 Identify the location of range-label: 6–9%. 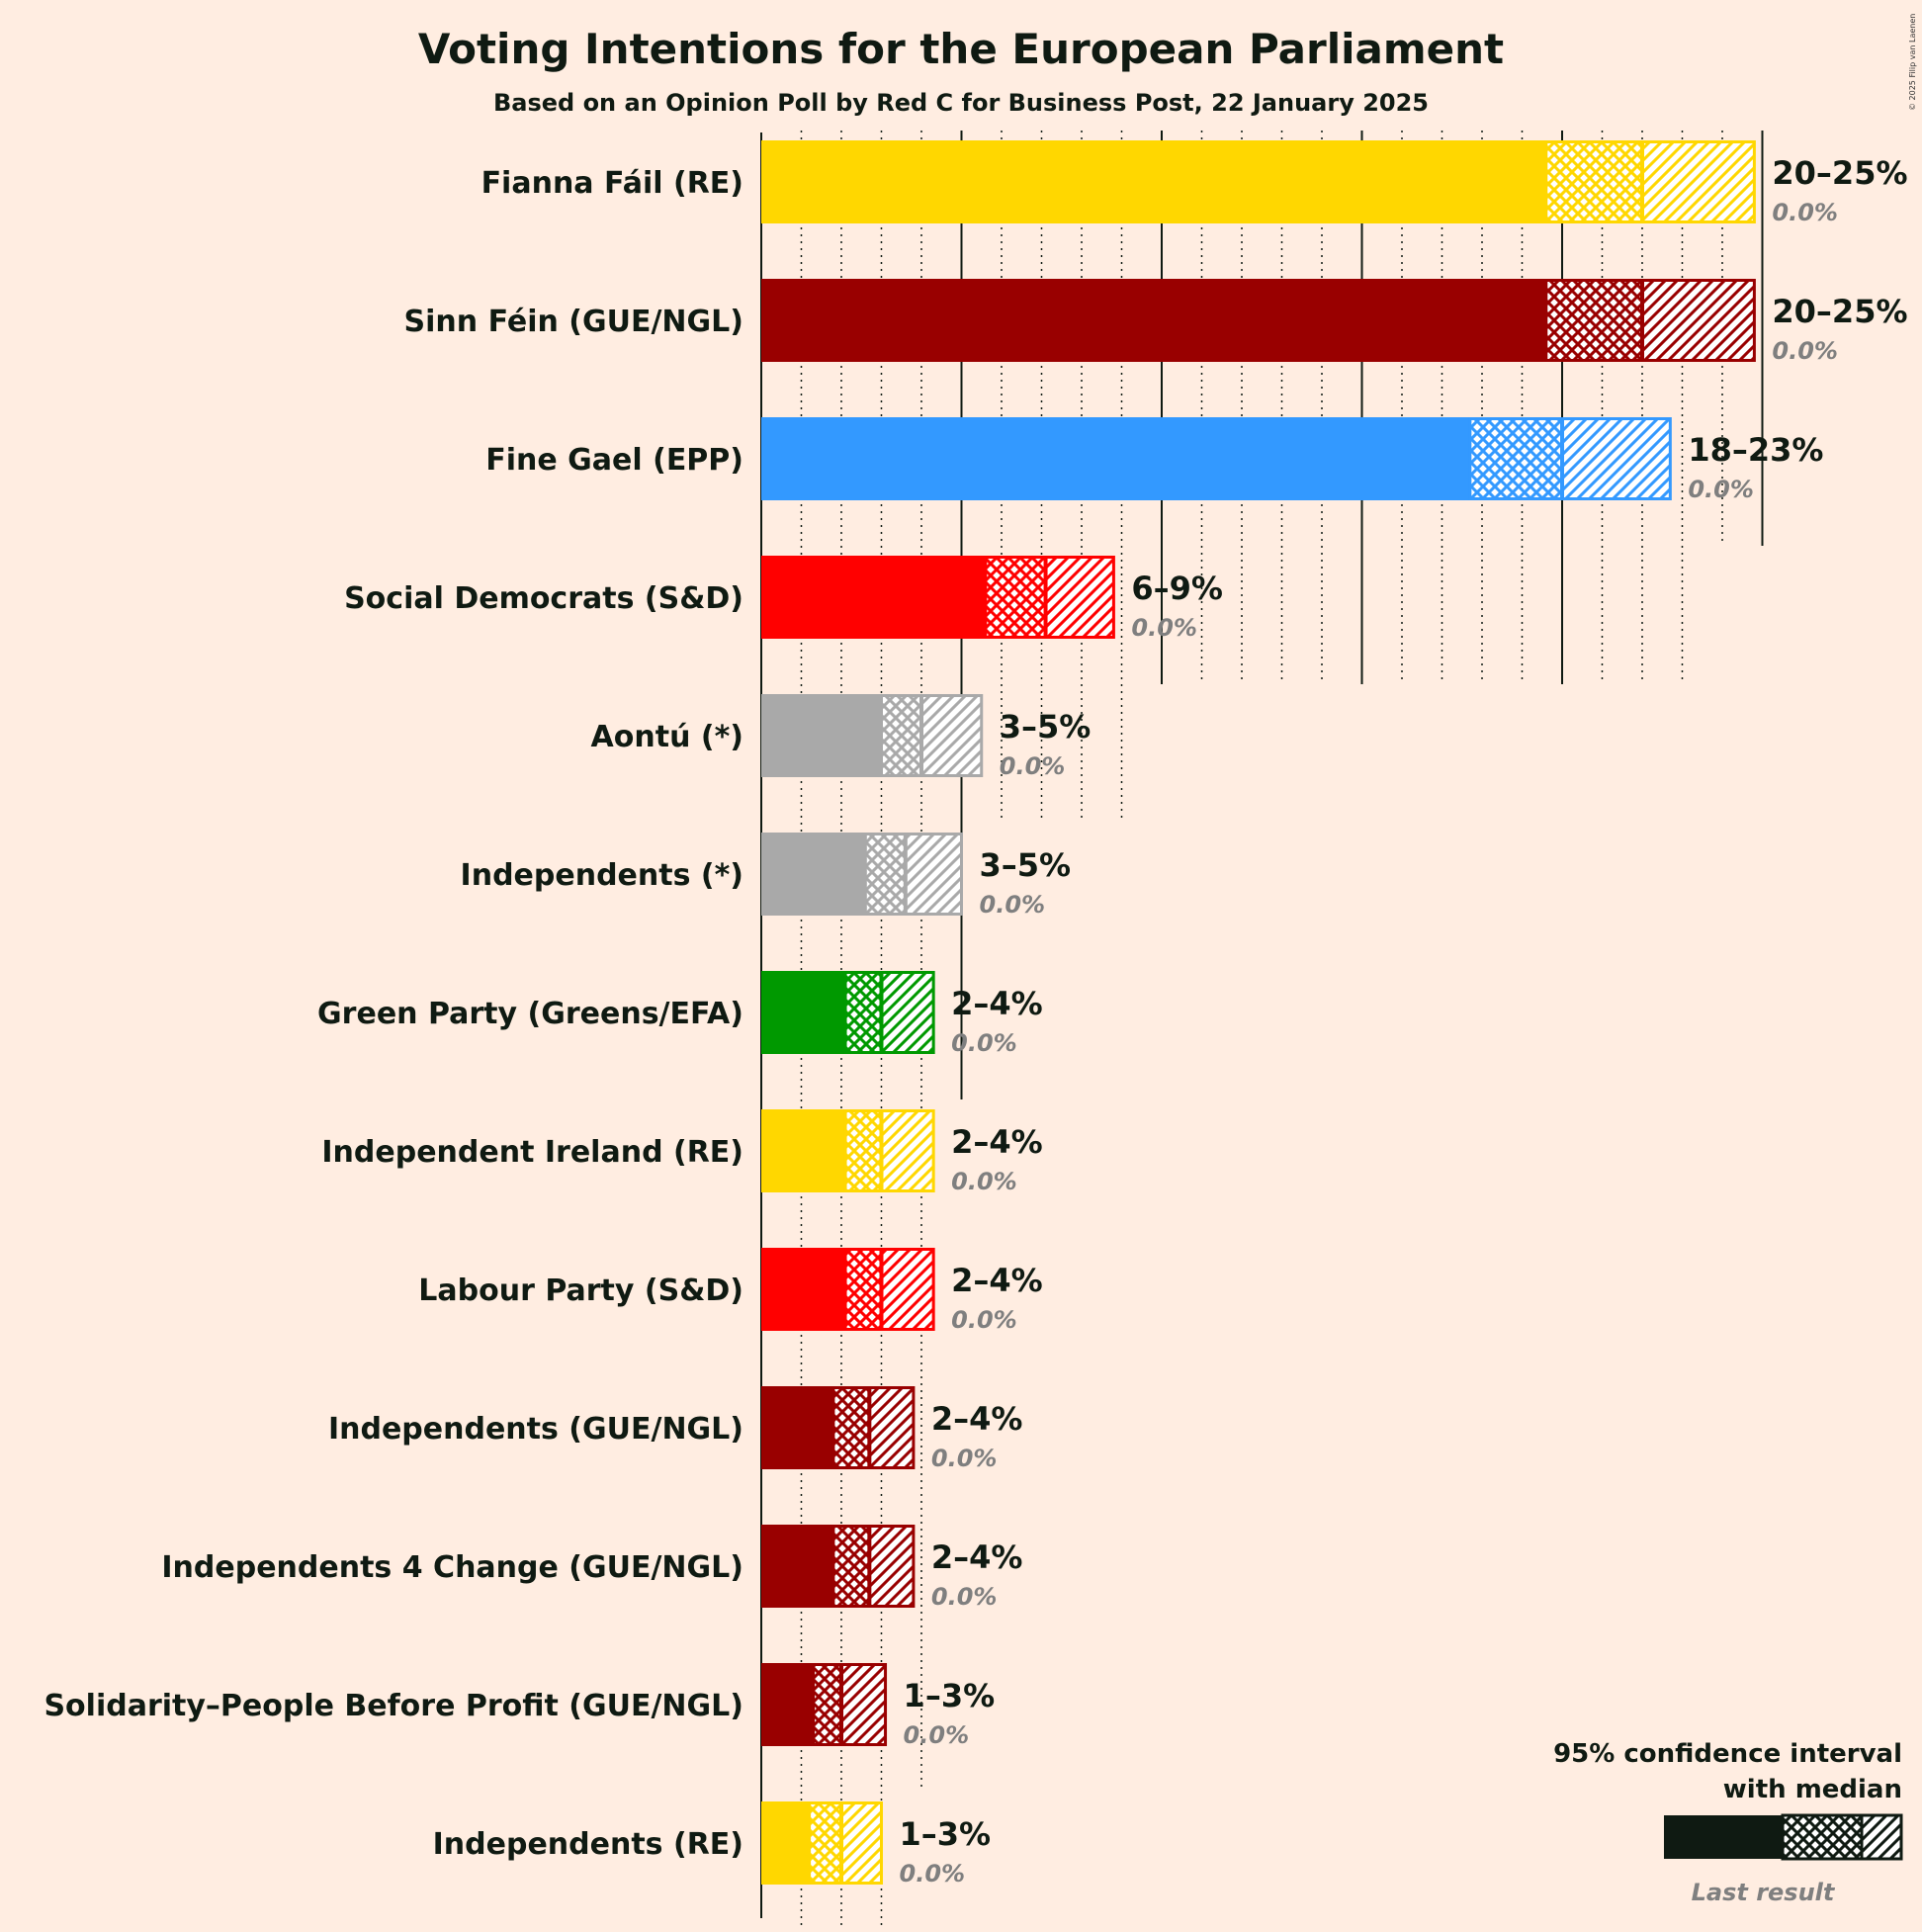
(1177, 588).